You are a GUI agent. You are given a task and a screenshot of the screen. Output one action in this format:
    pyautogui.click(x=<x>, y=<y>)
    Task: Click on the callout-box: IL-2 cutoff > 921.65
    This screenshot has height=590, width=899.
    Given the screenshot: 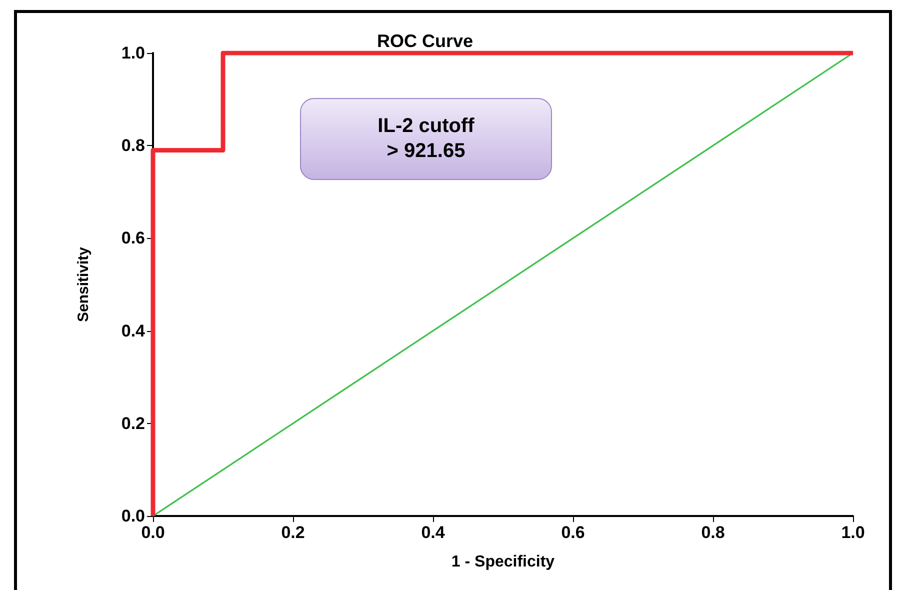 What is the action you would take?
    pyautogui.click(x=426, y=139)
    